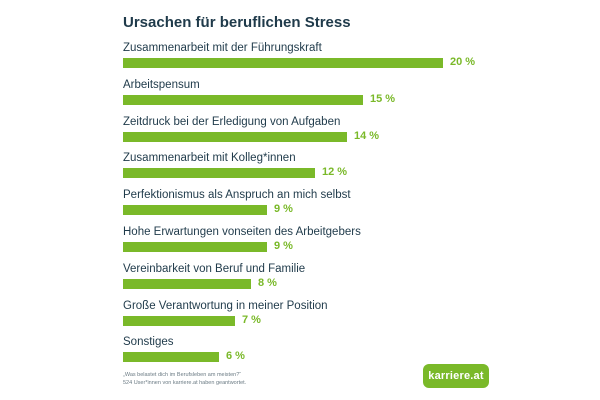 This screenshot has width=600, height=400. What do you see at coordinates (463, 62) in the screenshot?
I see `bar-value-label: 20 %` at bounding box center [463, 62].